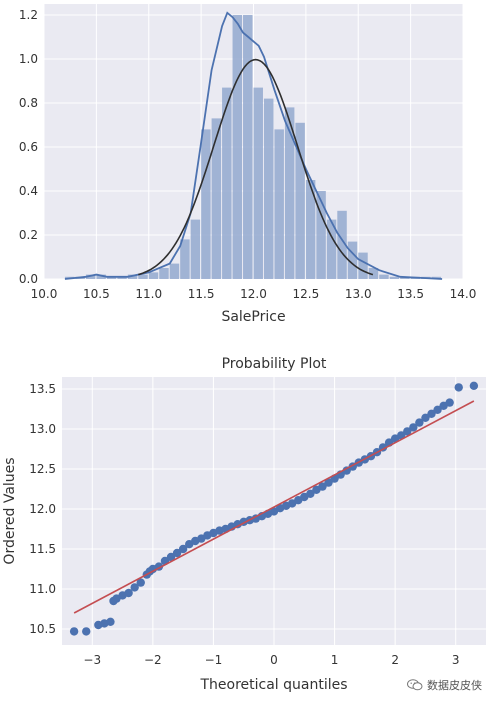  What do you see at coordinates (44, 294) in the screenshot?
I see `hist-x-tick-label: 10.0` at bounding box center [44, 294].